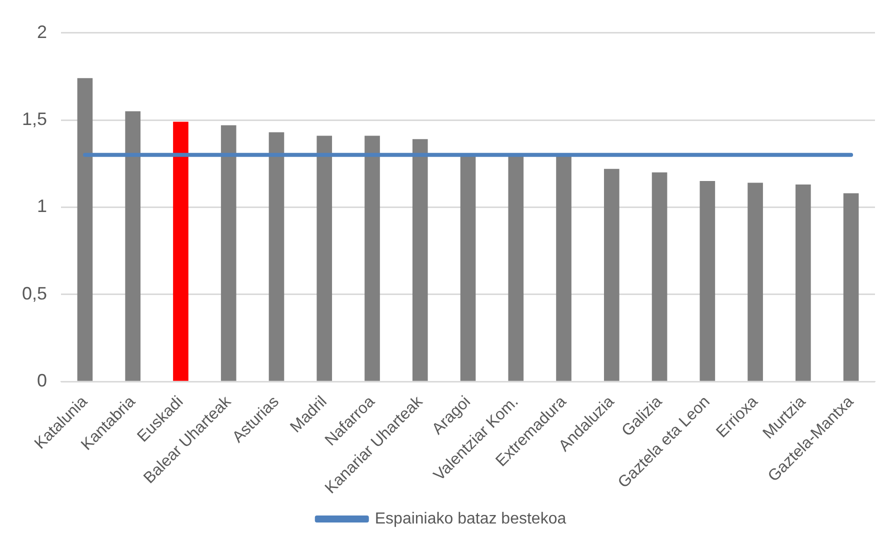  I want to click on y-tick-label: 2, so click(42, 32).